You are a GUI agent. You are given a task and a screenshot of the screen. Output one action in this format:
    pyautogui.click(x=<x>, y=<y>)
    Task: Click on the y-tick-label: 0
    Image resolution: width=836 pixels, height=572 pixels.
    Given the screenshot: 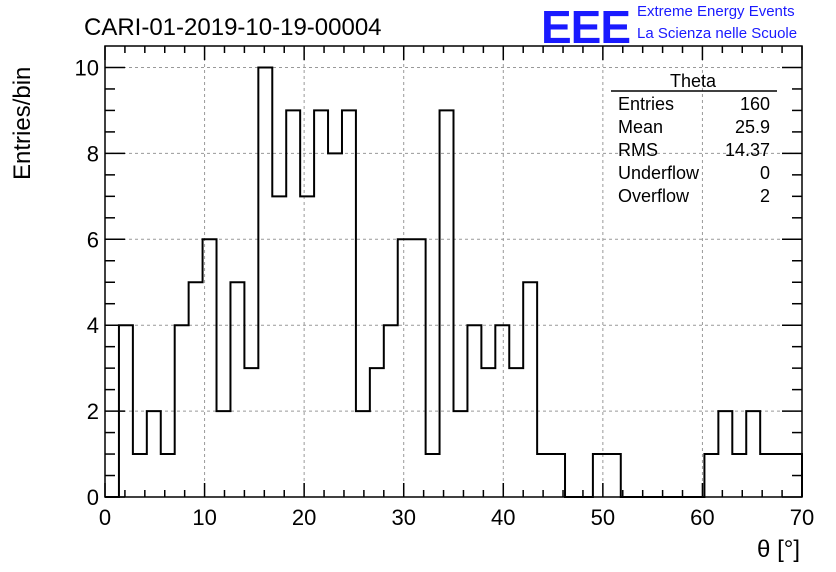 What is the action you would take?
    pyautogui.click(x=93, y=497)
    